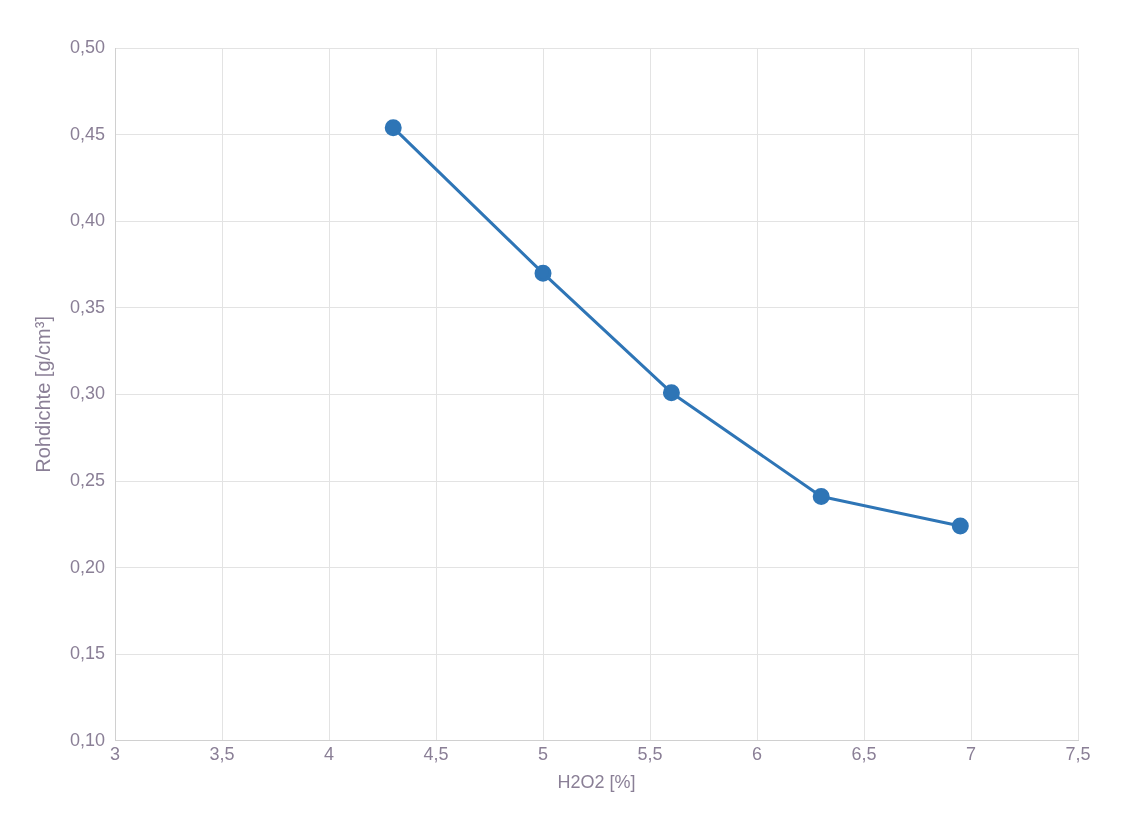  I want to click on y-tick-label: 0,40, so click(87, 220).